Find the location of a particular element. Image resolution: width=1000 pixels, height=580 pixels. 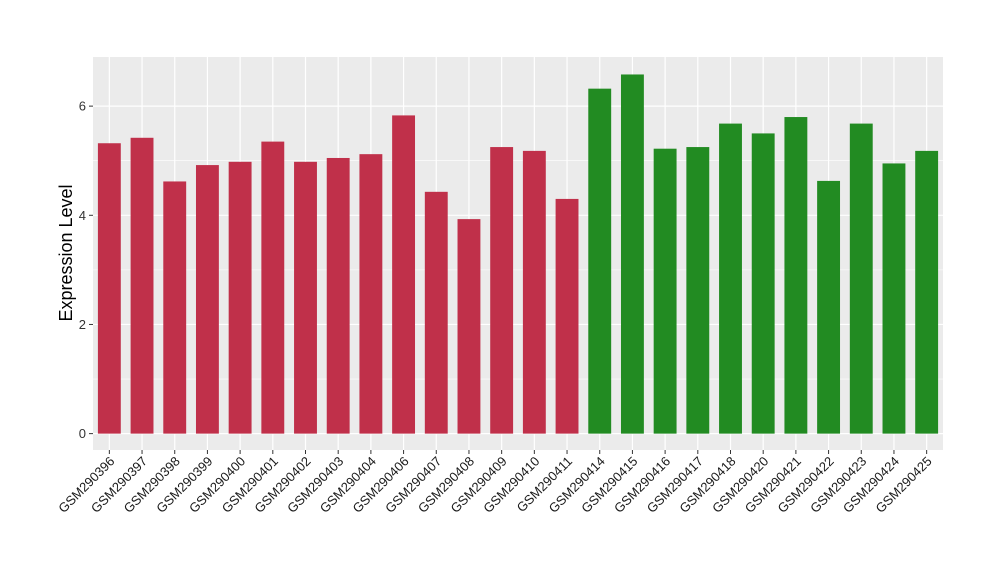

bar-GSM290399 is located at coordinates (207, 299).